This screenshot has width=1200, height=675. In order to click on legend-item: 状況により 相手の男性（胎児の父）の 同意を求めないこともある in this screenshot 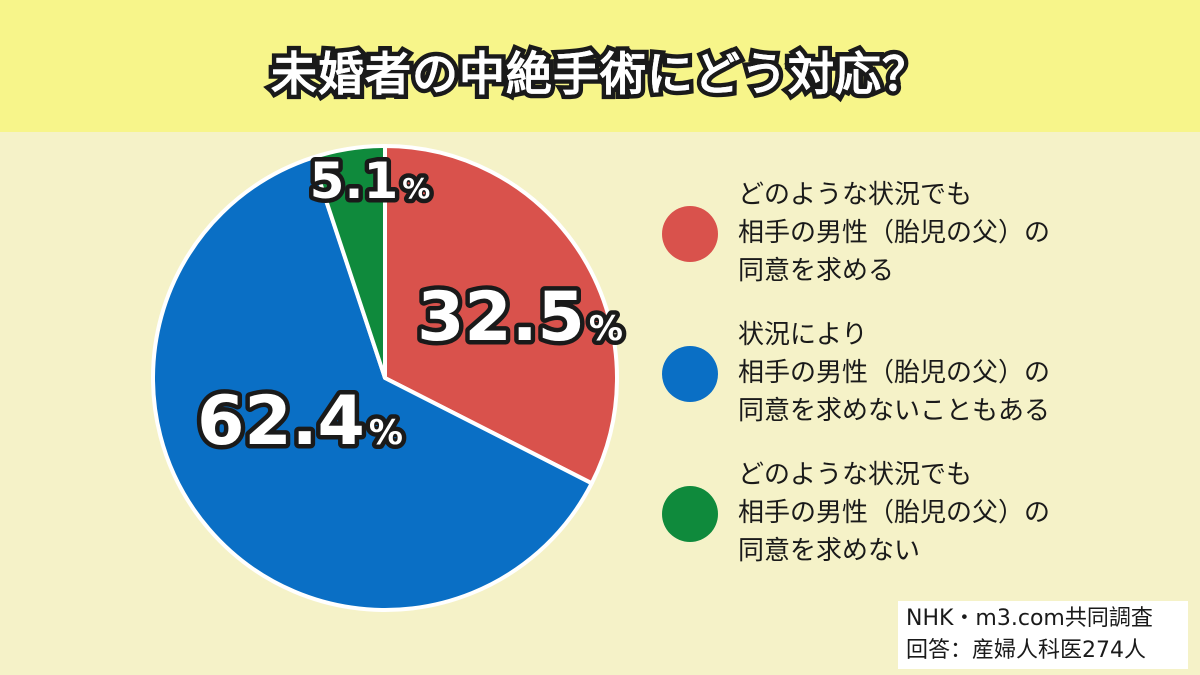, I will do `click(922, 386)`.